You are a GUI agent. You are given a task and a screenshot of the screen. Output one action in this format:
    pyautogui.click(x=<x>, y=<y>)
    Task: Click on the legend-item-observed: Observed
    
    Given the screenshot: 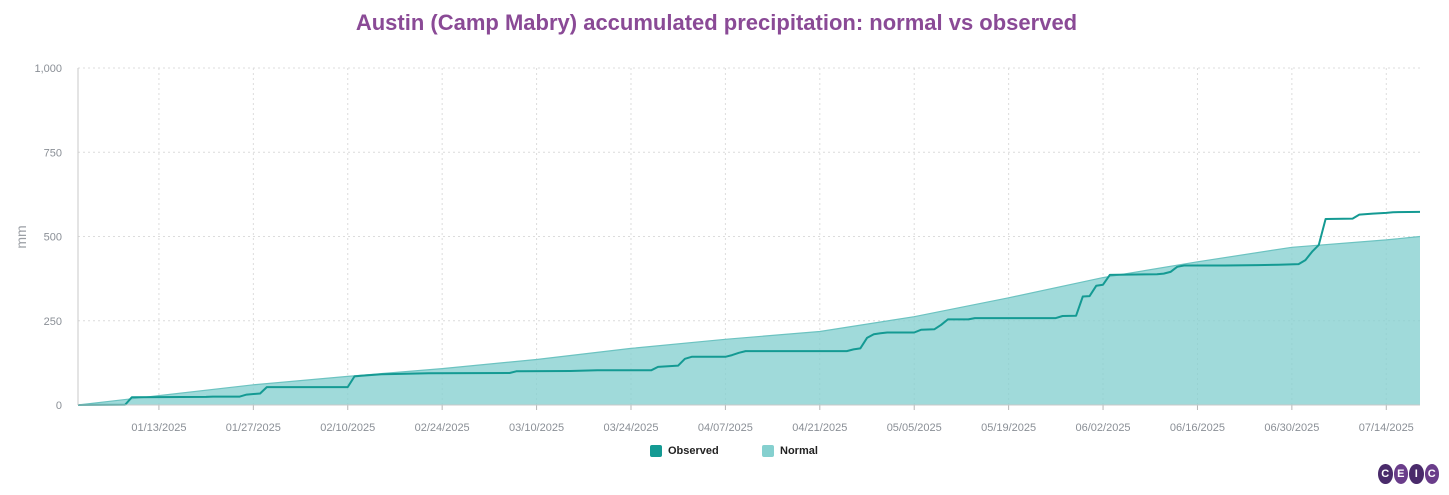 What is the action you would take?
    pyautogui.click(x=684, y=451)
    